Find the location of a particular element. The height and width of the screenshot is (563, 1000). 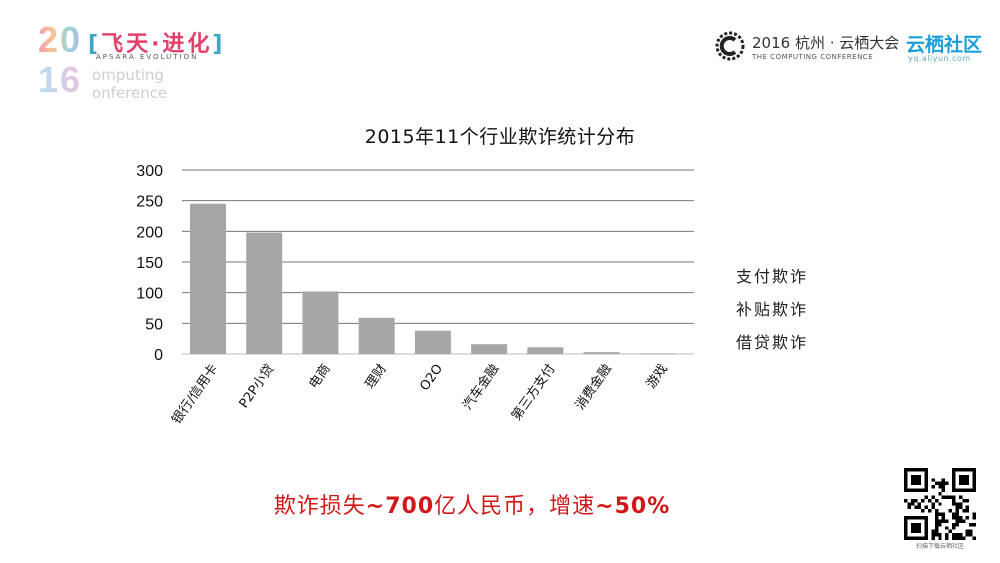

y-tick-label: 300 is located at coordinates (149, 171).